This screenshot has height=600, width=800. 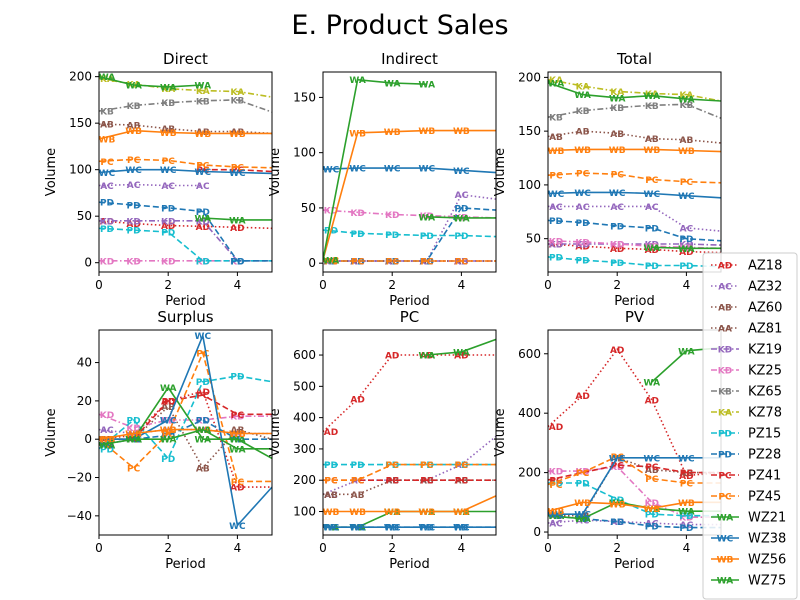 What do you see at coordinates (185, 432) in the screenshot?
I see `plot-frame` at bounding box center [185, 432].